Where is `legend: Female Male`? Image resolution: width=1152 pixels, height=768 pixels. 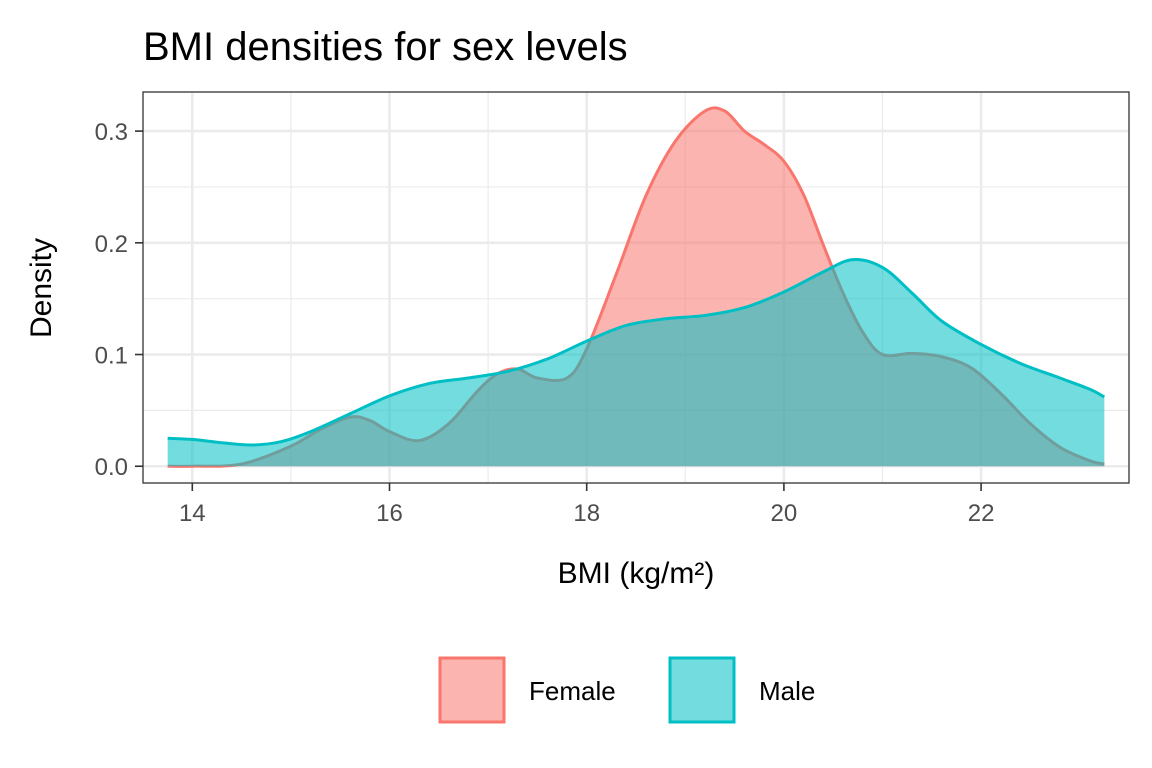 legend: Female Male is located at coordinates (626, 690).